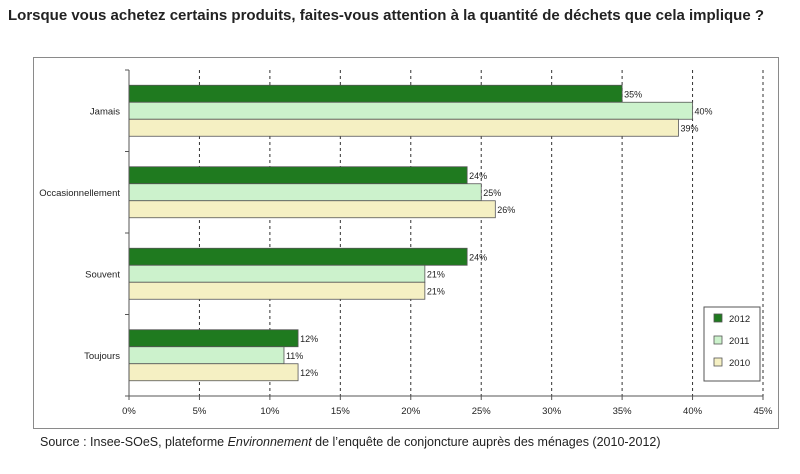 This screenshot has height=474, width=800. I want to click on legend: 2012 2011 2010, so click(732, 344).